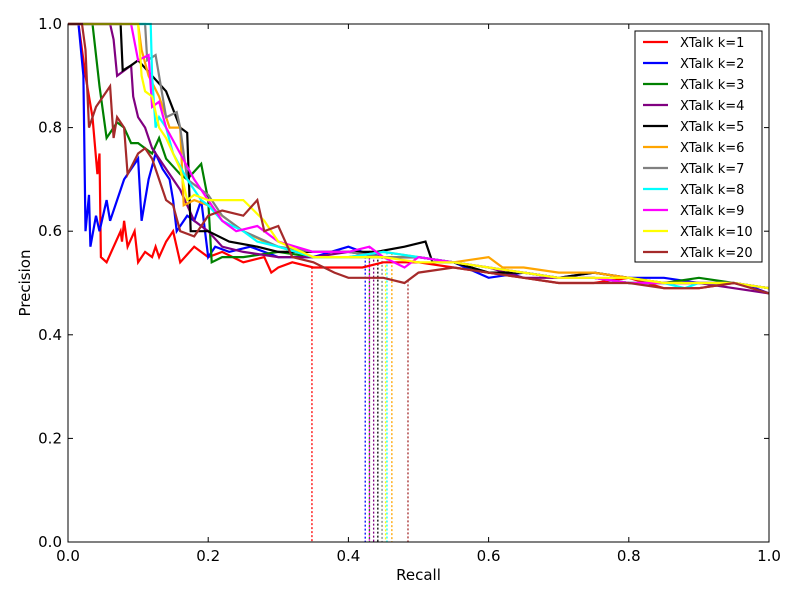 The width and height of the screenshot is (800, 600). I want to click on legend-label: XTalk k=5, so click(712, 127).